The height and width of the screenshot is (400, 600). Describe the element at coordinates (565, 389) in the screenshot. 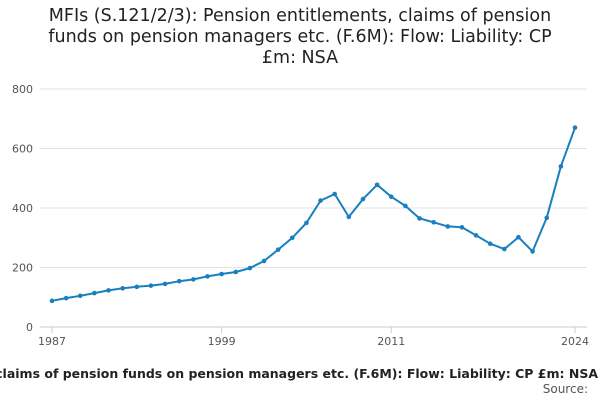

I see `source-label: Source:` at that location.